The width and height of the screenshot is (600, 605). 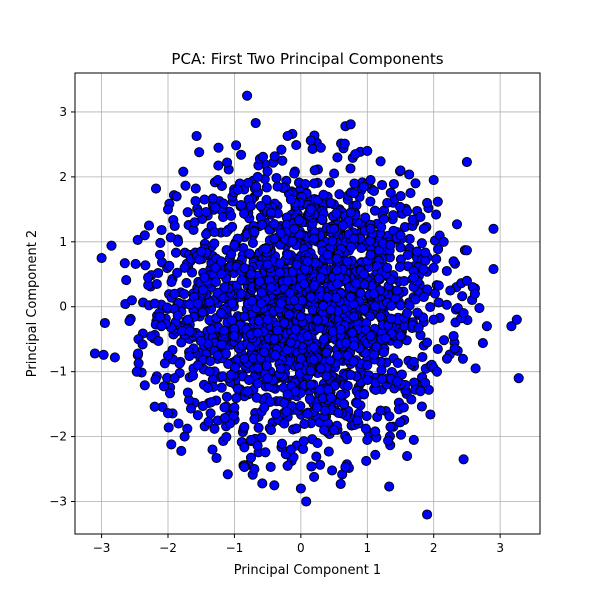 What do you see at coordinates (102, 548) in the screenshot?
I see `x-tick-label: −3` at bounding box center [102, 548].